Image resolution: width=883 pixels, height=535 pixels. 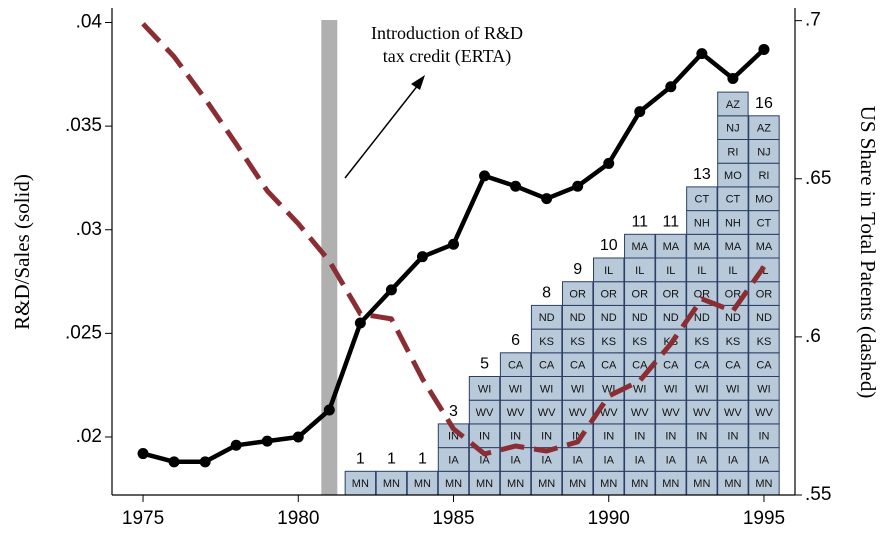 What do you see at coordinates (383, 129) in the screenshot?
I see `annotation-arrow` at bounding box center [383, 129].